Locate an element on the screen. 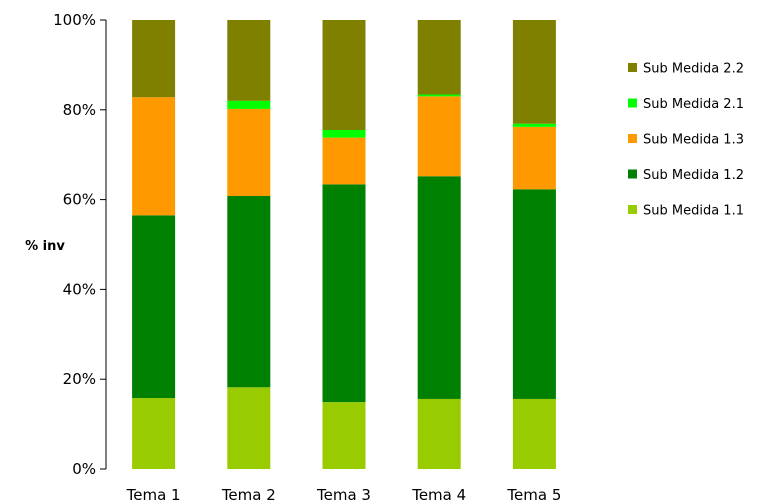  x-category-label: Tema 3 is located at coordinates (343, 495).